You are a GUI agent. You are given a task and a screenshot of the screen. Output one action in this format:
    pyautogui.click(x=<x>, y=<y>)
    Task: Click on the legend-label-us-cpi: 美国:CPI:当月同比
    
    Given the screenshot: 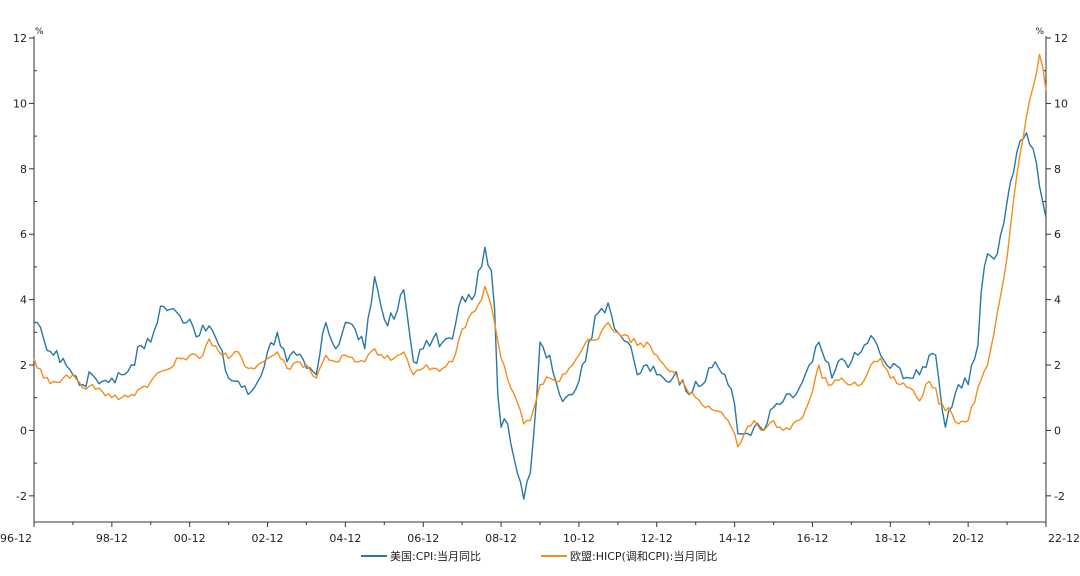 What is the action you would take?
    pyautogui.click(x=435, y=556)
    